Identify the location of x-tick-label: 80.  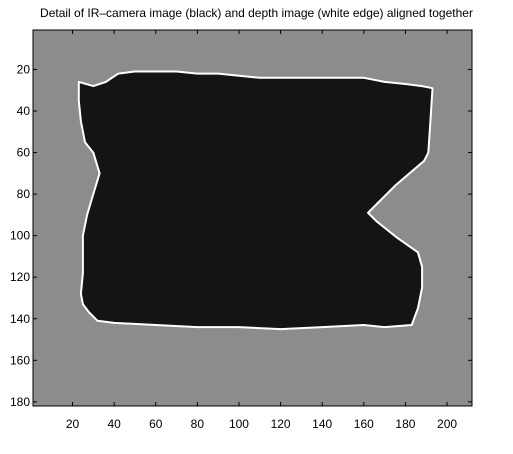
(198, 424).